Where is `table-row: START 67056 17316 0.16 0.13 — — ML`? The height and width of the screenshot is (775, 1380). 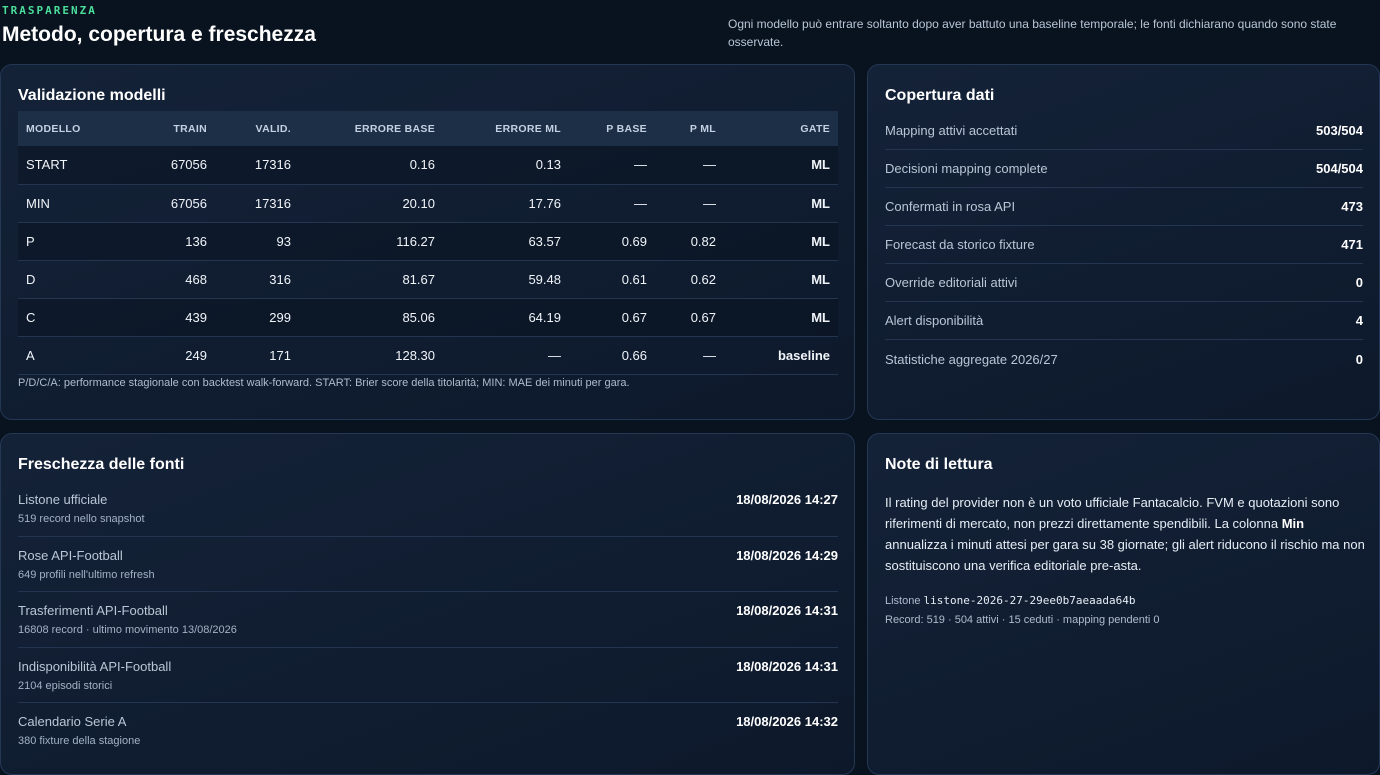 table-row: START 67056 17316 0.16 0.13 — — ML is located at coordinates (428, 165).